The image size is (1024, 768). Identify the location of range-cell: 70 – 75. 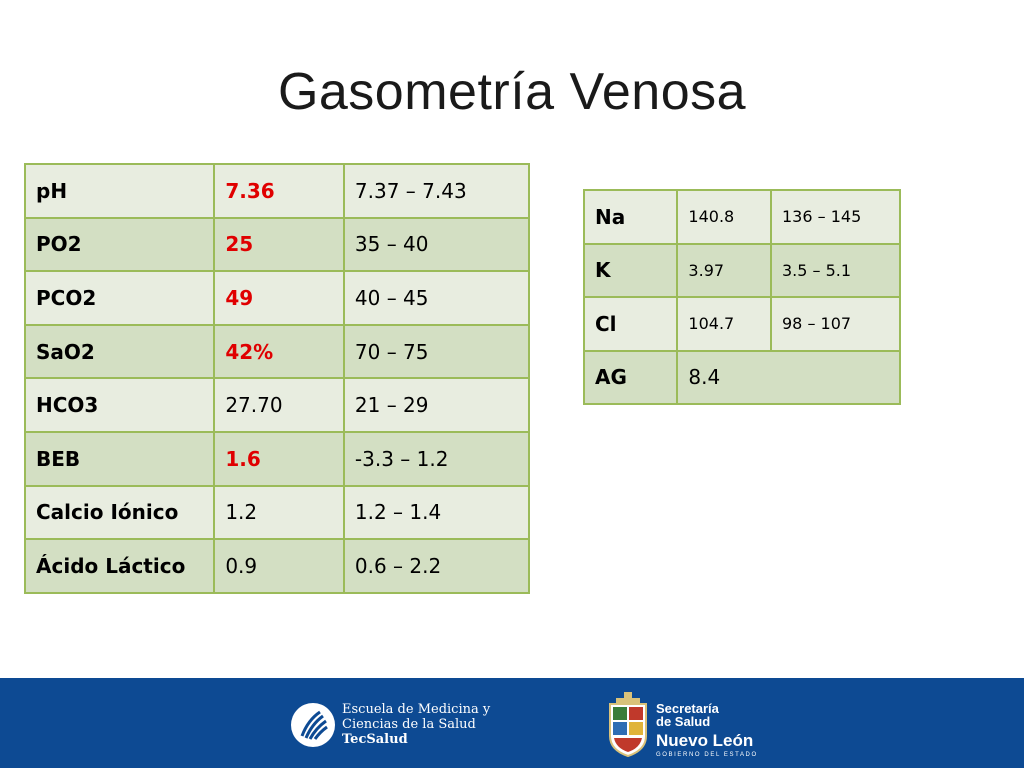
(436, 351).